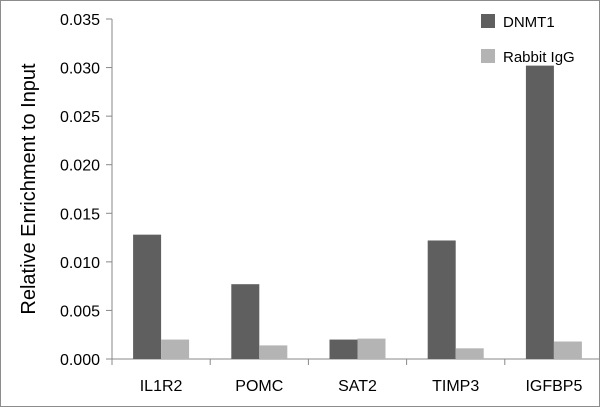 Image resolution: width=600 pixels, height=407 pixels. I want to click on y-tick-label: 0.030, so click(80, 69).